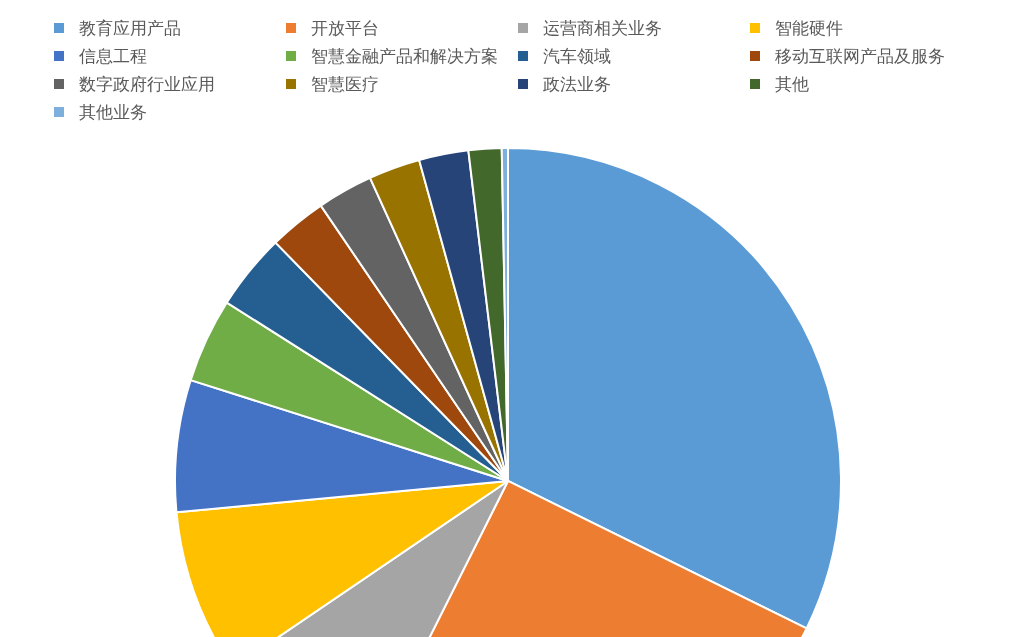  Describe the element at coordinates (792, 84) in the screenshot. I see `legend-label: 其他` at that location.